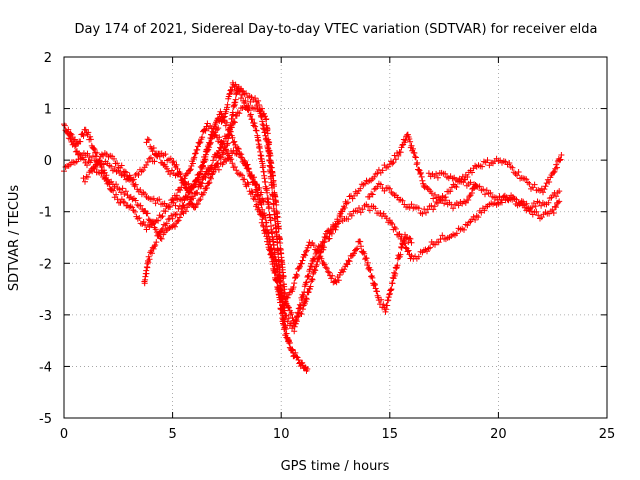  What do you see at coordinates (64, 434) in the screenshot?
I see `x-tick-label: 0` at bounding box center [64, 434].